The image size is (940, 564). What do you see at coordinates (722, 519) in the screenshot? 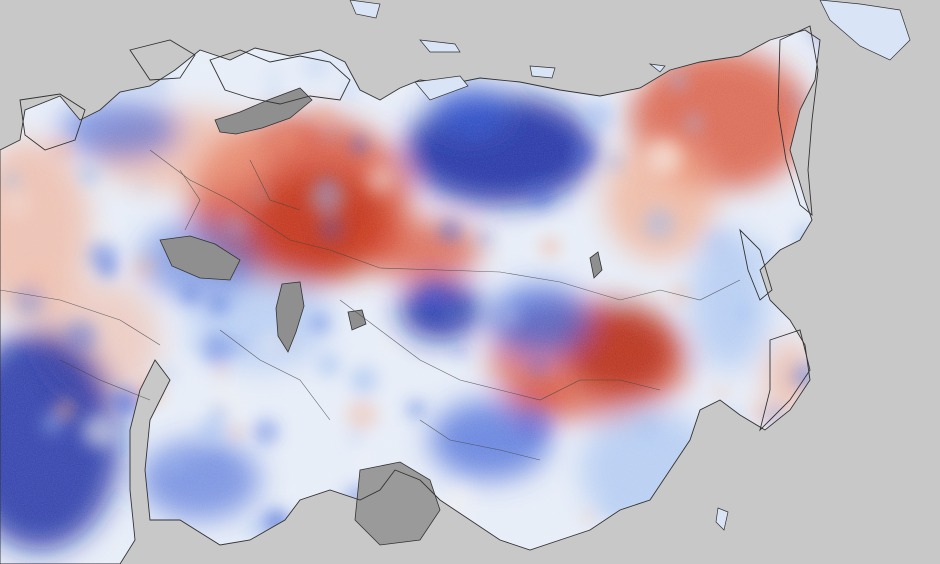
I see `taiwan` at bounding box center [722, 519].